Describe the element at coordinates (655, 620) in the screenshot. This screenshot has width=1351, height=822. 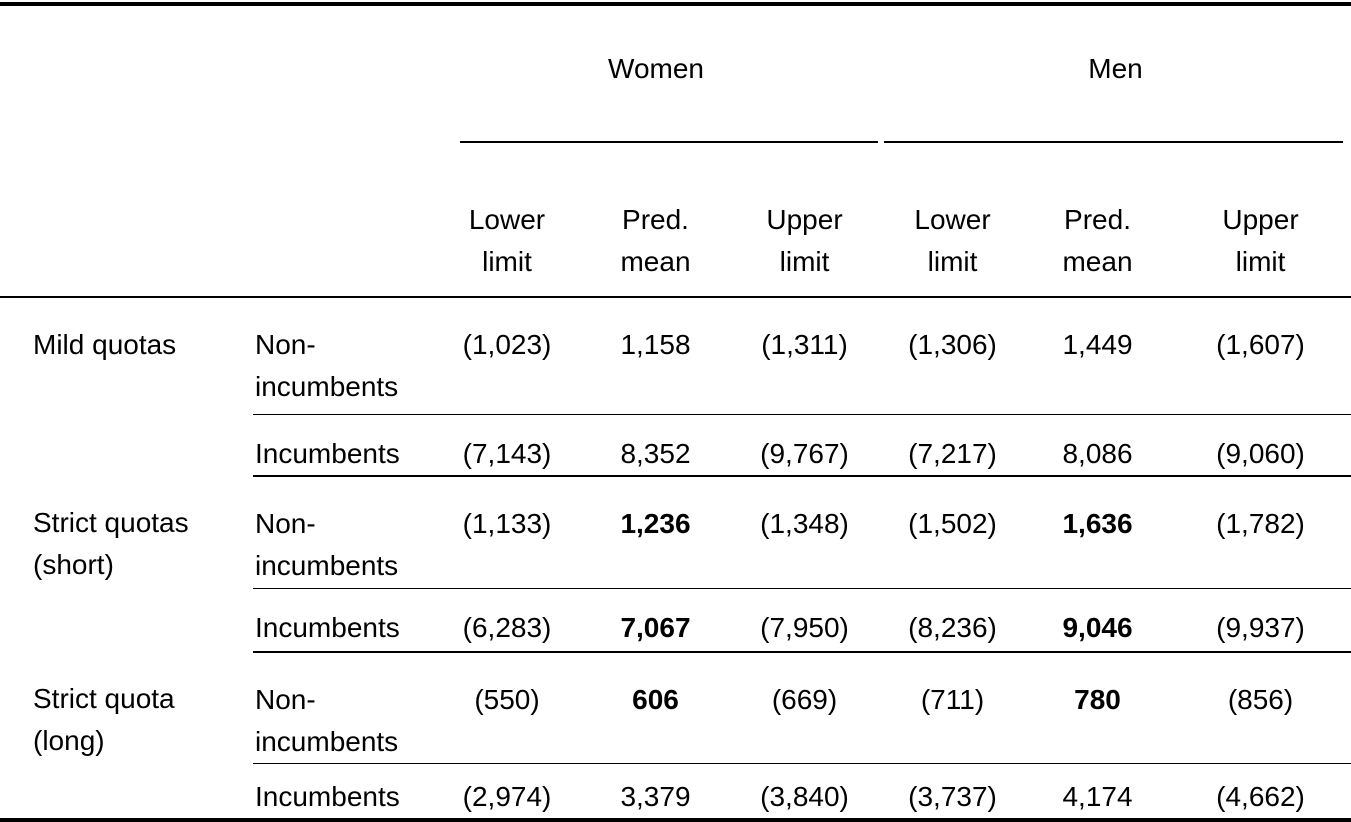
I see `cell-value: 7,067` at that location.